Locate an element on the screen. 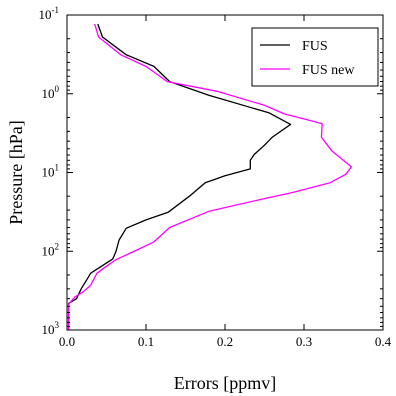  x-tick-label: 0.1 is located at coordinates (146, 341).